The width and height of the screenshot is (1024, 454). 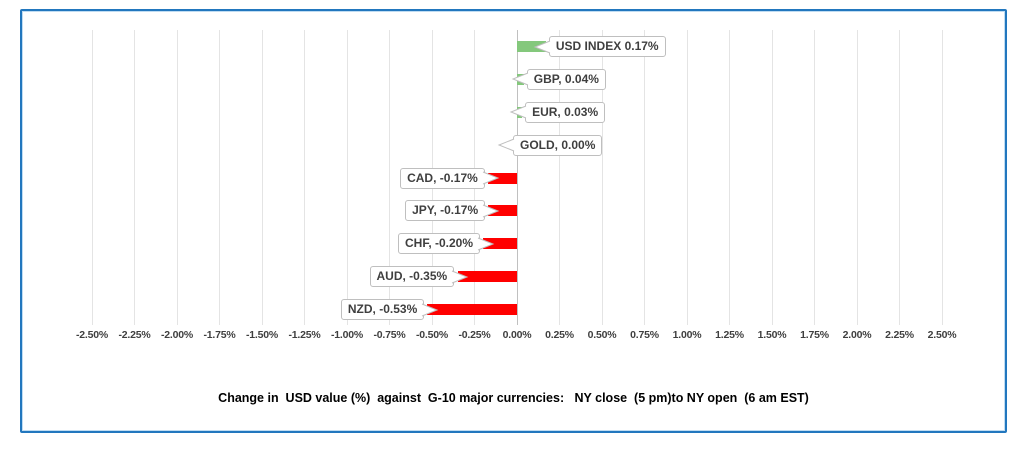 I want to click on x-axis-tick-label: -2.25%, so click(x=134, y=335).